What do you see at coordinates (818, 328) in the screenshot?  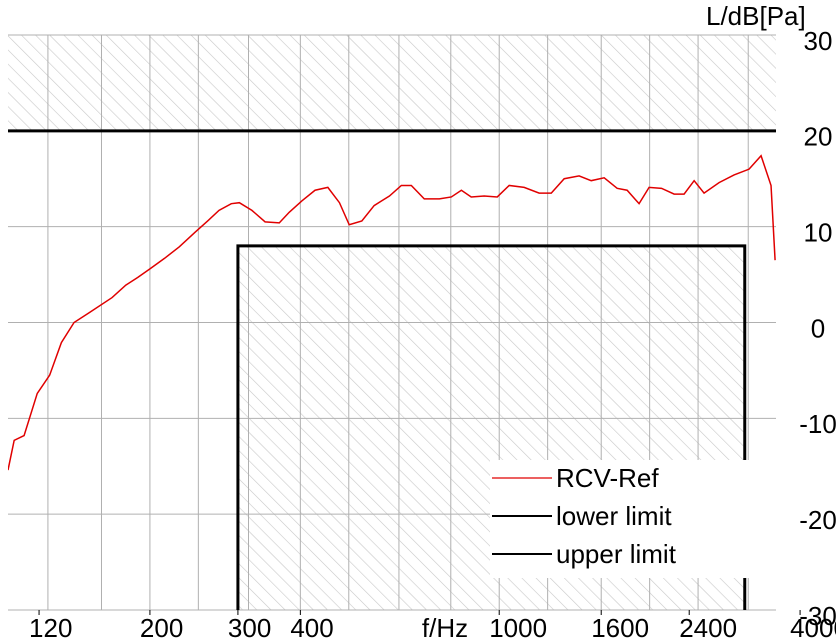 I see `y-tick-label: 0` at bounding box center [818, 328].